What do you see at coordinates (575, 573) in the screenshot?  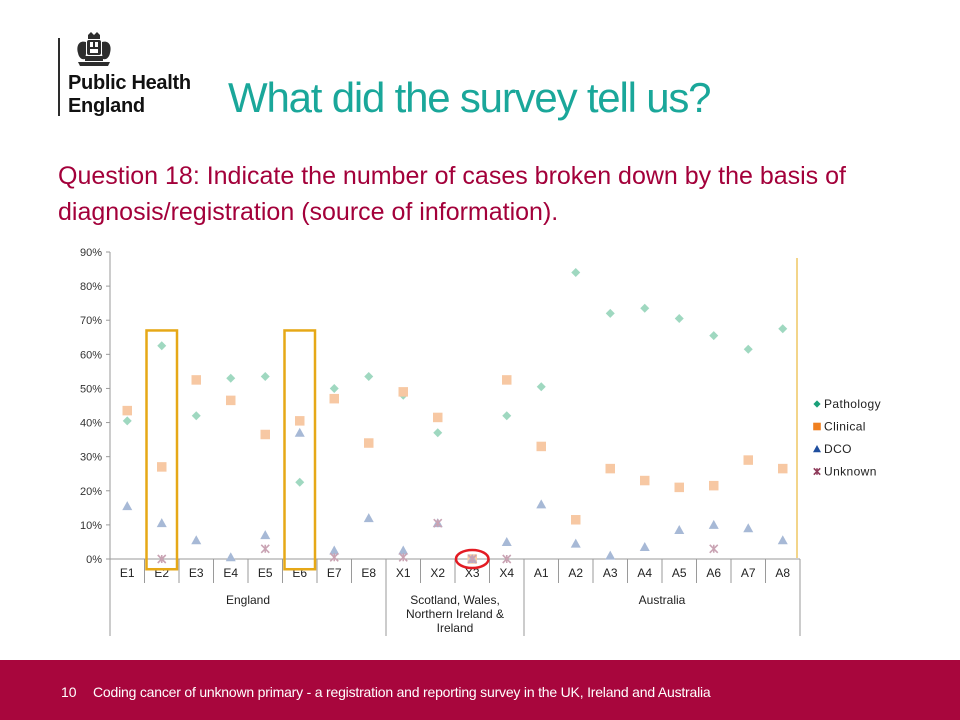 I see `x-tick-label: A2` at bounding box center [575, 573].